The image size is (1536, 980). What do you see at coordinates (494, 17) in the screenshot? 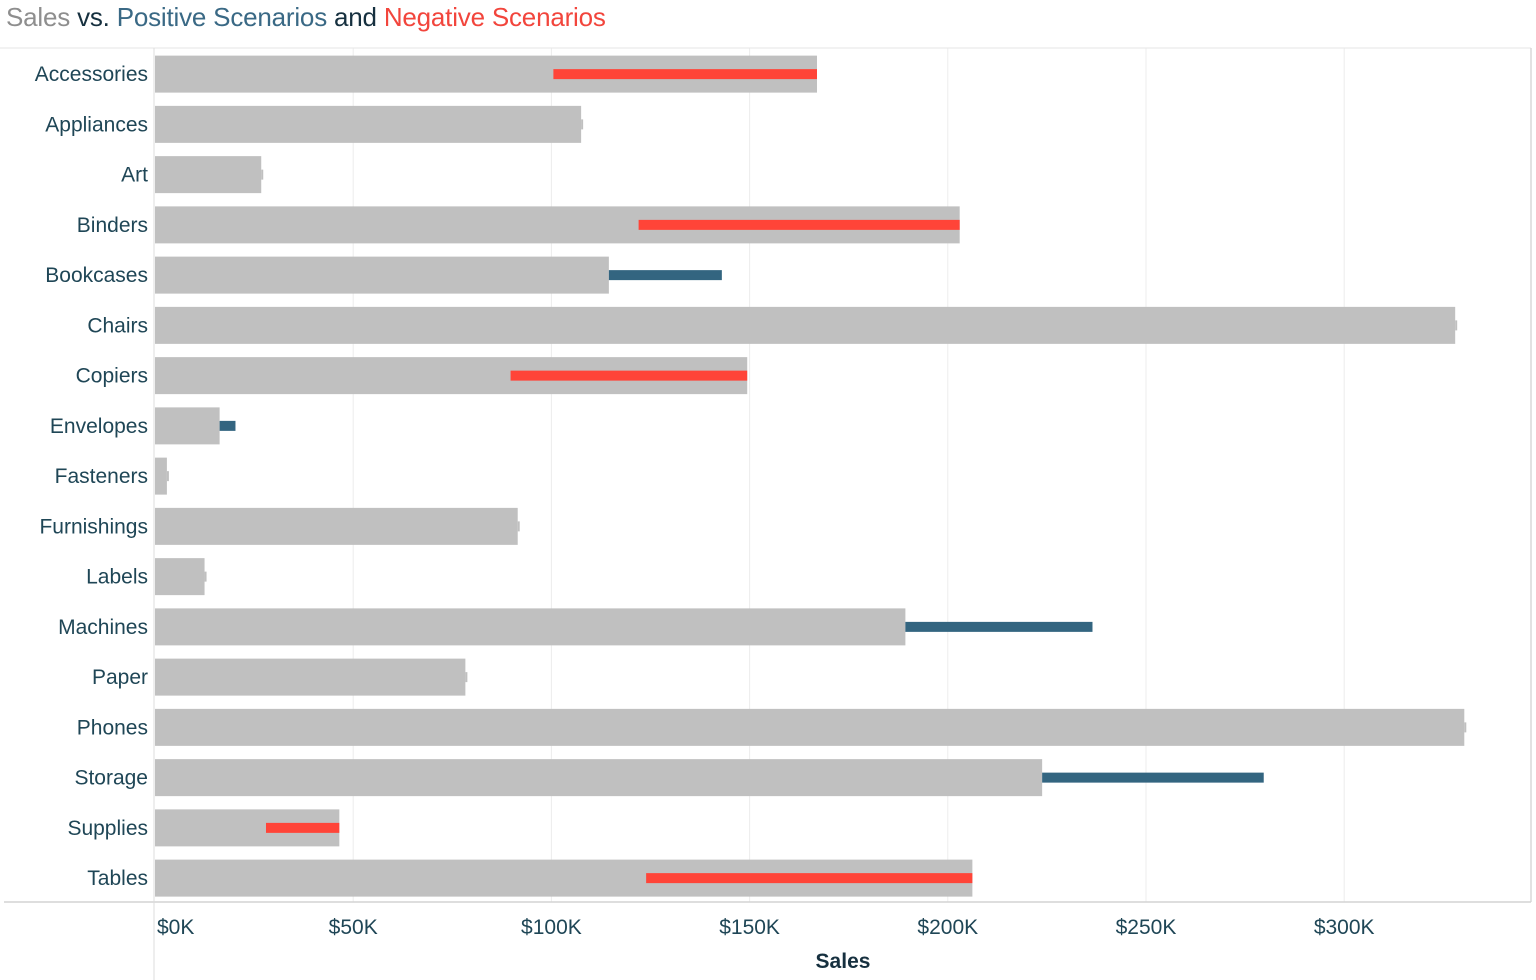
I see `title-negative-scenarios: Negative Scenarios` at bounding box center [494, 17].